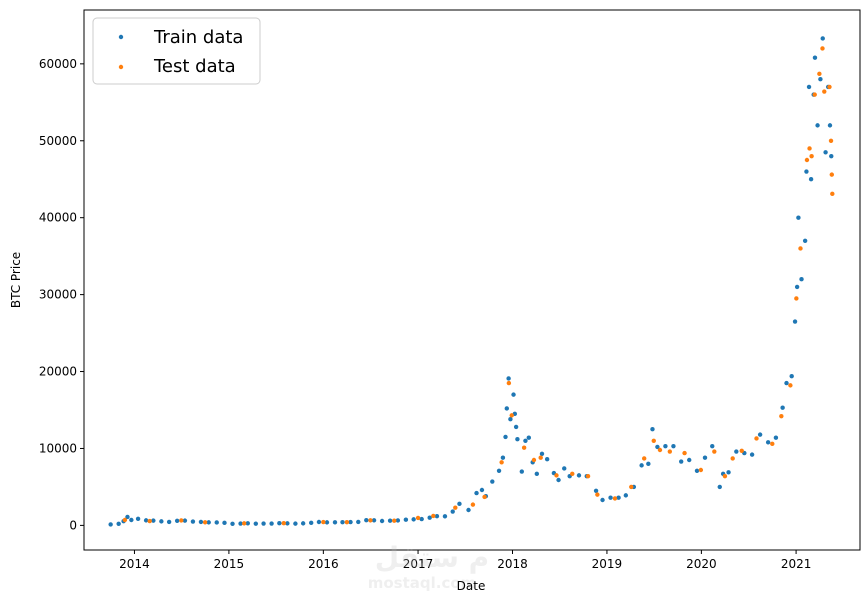  What do you see at coordinates (58, 448) in the screenshot?
I see `y-tick-label: 10000` at bounding box center [58, 448].